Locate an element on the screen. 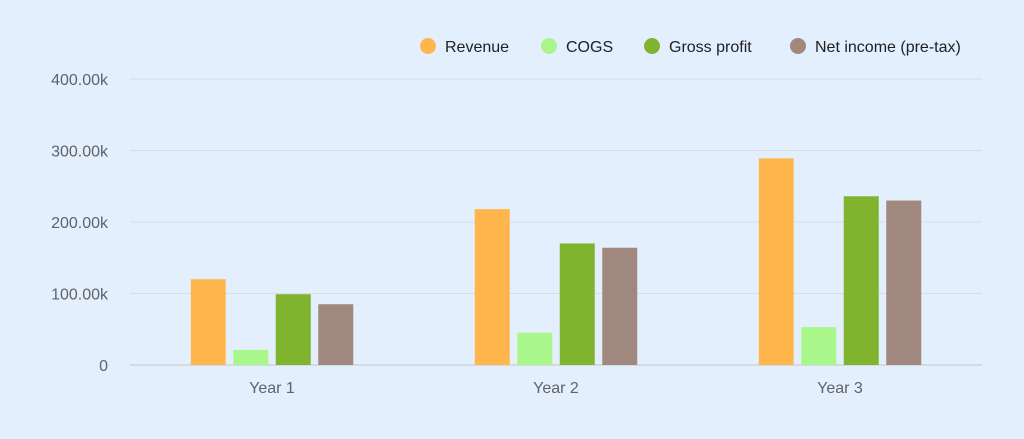  legend-label: Net income (pre-tax) is located at coordinates (888, 47).